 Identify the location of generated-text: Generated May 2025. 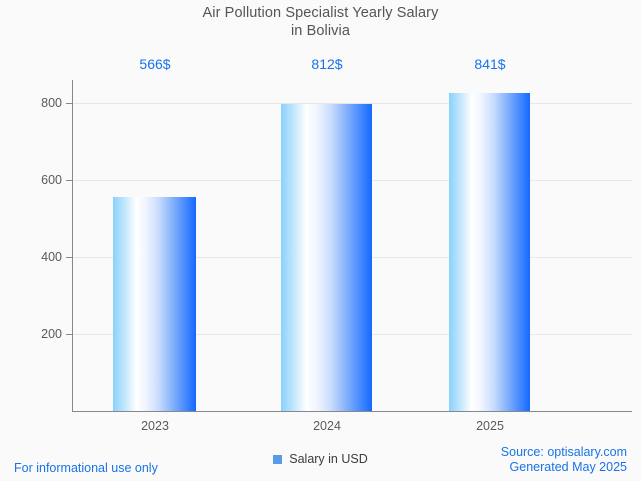
(568, 467).